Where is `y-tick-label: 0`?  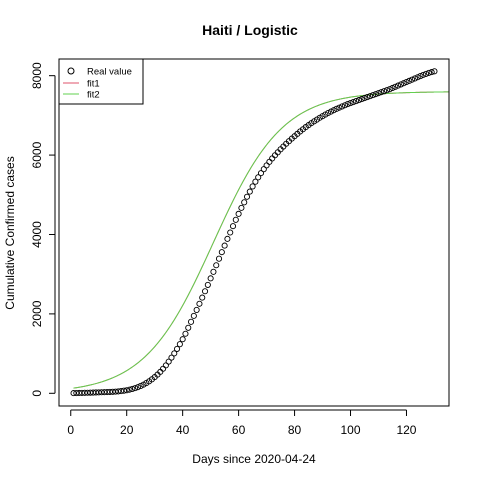
y-tick-label: 0 is located at coordinates (37, 393).